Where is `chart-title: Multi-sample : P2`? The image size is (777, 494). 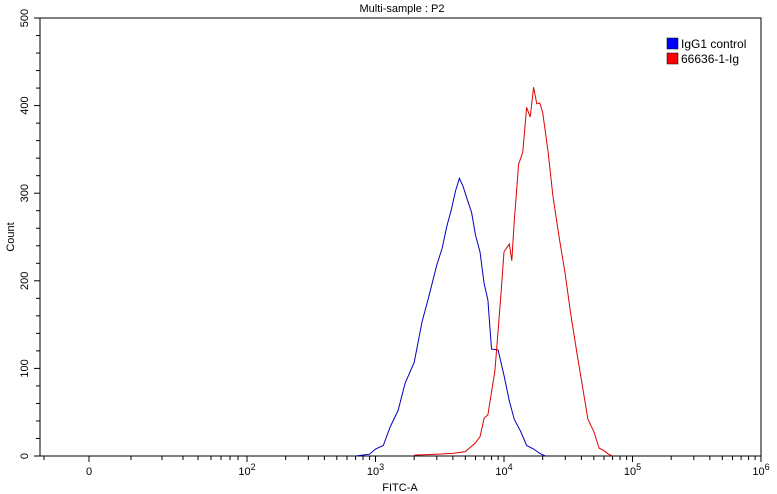
chart-title: Multi-sample : P2 is located at coordinates (402, 9).